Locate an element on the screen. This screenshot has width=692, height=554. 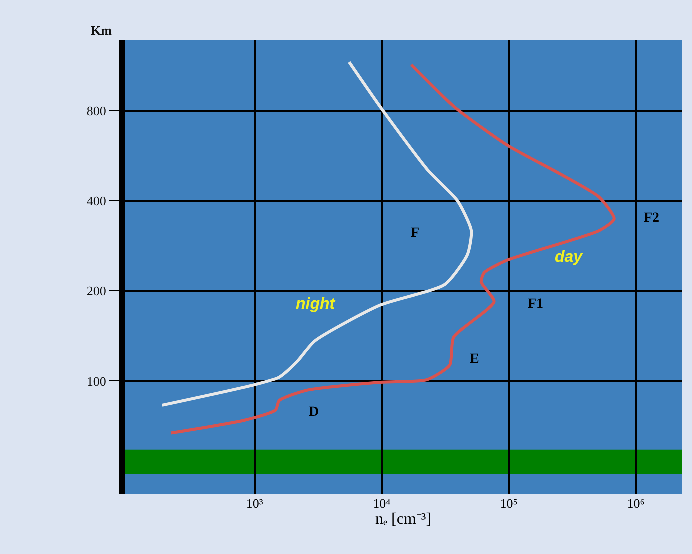
series-label: night is located at coordinates (316, 304).